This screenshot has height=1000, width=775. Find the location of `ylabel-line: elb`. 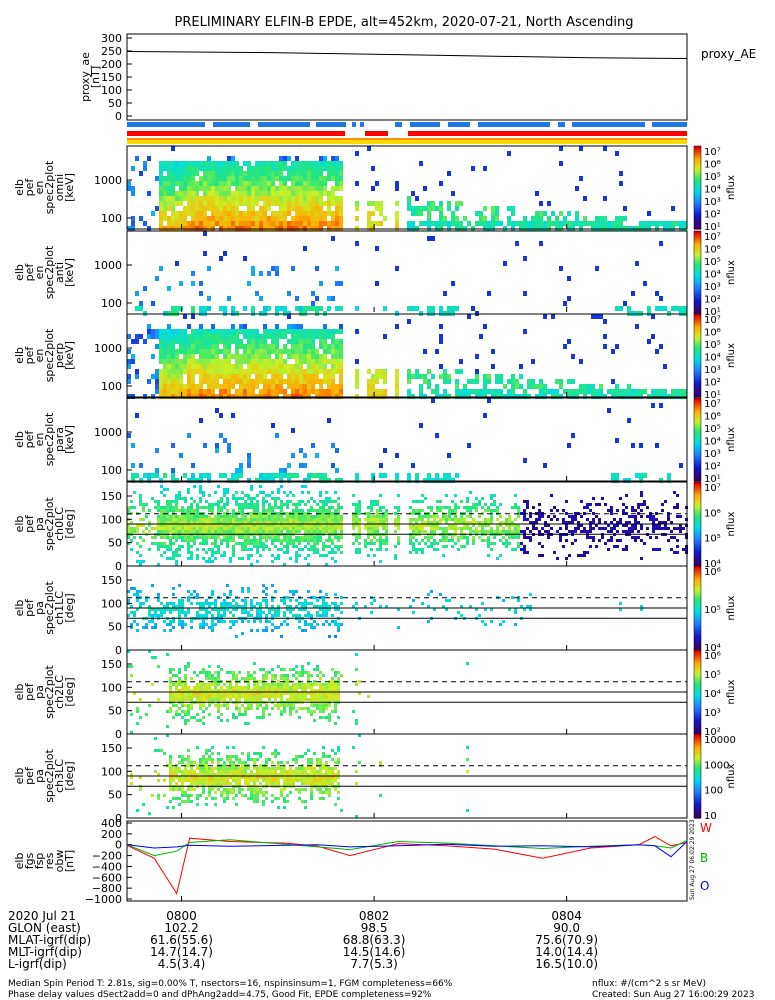

ylabel-line: elb is located at coordinates (19, 608).